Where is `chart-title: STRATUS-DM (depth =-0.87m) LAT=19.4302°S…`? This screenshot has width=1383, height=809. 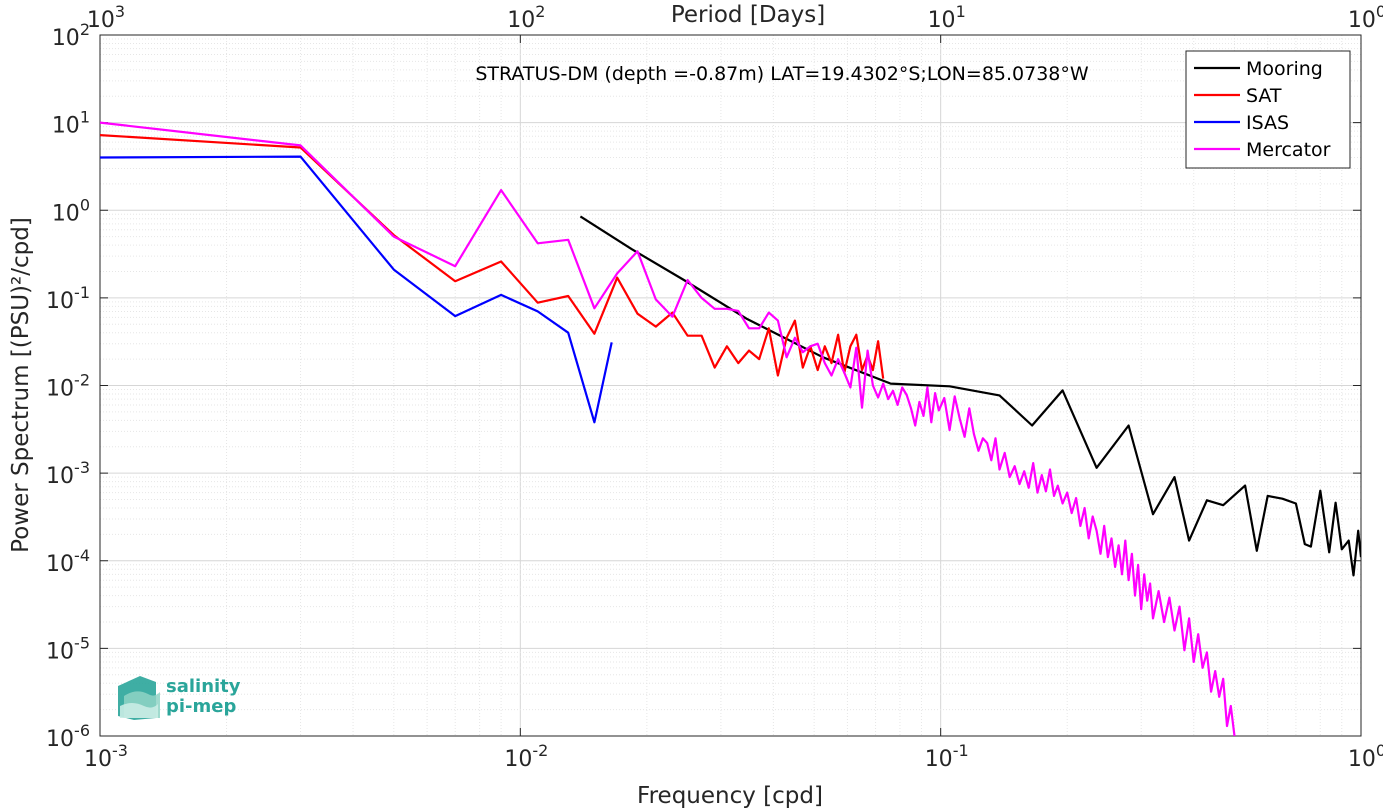
chart-title: STRATUS-DM (depth =-0.87m) LAT=19.4302°S… is located at coordinates (782, 74).